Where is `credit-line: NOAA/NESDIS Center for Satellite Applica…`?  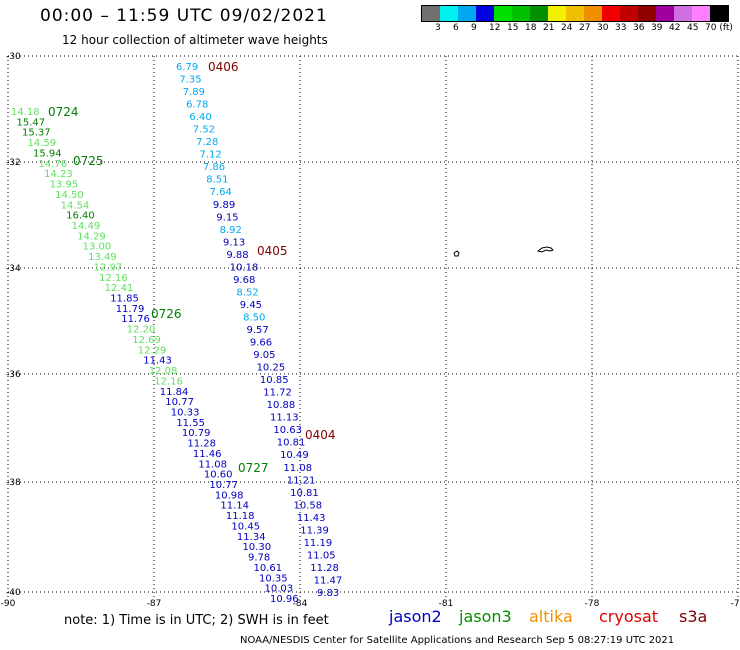 credit-line: NOAA/NESDIS Center for Satellite Applica… is located at coordinates (457, 640).